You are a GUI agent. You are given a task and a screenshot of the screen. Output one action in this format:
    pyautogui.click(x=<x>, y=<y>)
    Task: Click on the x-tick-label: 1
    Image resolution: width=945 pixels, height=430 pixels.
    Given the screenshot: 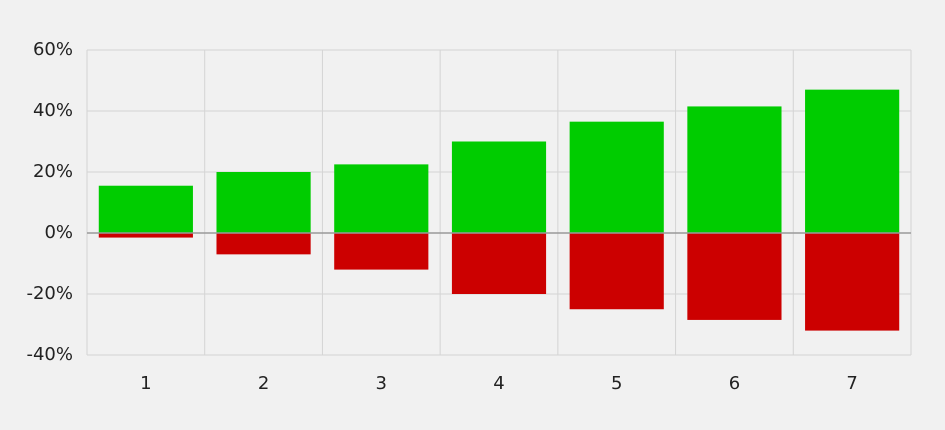 What is the action you would take?
    pyautogui.click(x=145, y=383)
    